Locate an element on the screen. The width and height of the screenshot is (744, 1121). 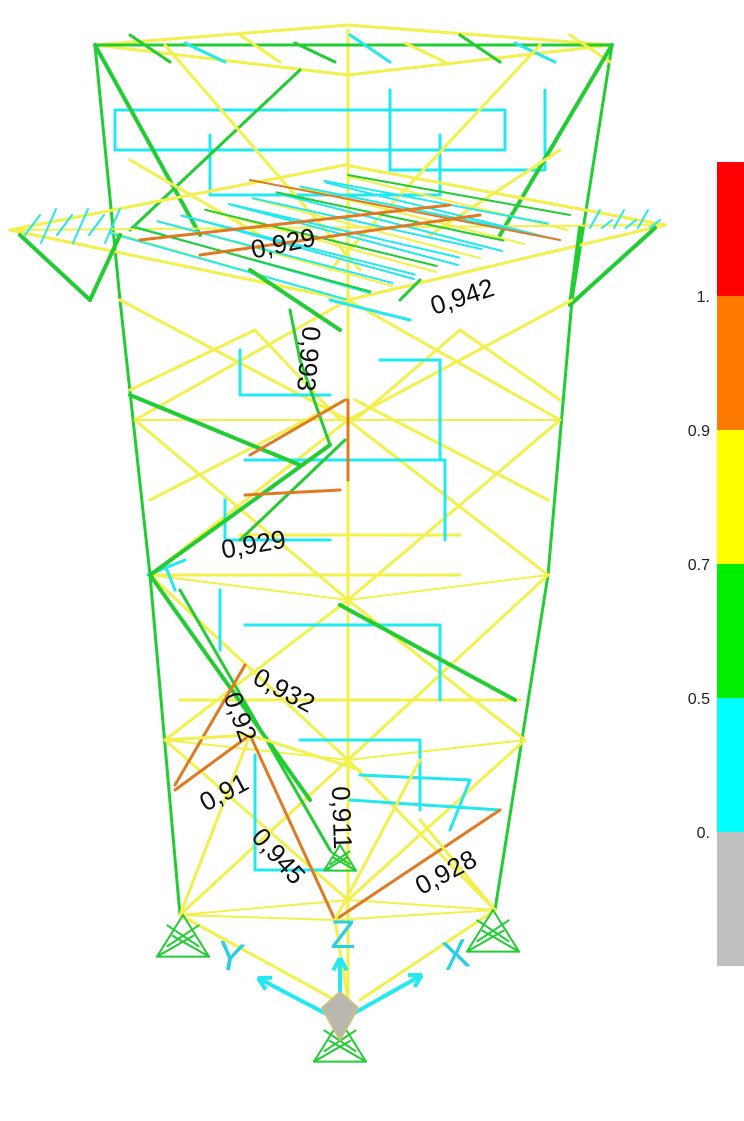
legend-tick-label: 0. is located at coordinates (703, 833).